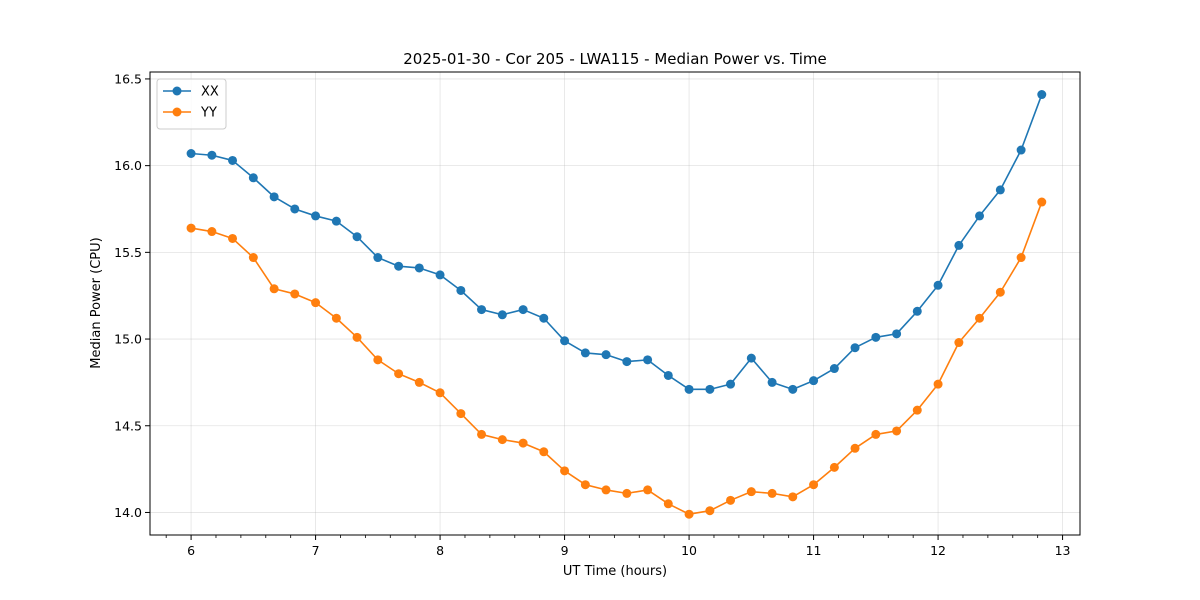 This screenshot has height=600, width=1200. I want to click on x-axis-label: UT Time (hours), so click(615, 571).